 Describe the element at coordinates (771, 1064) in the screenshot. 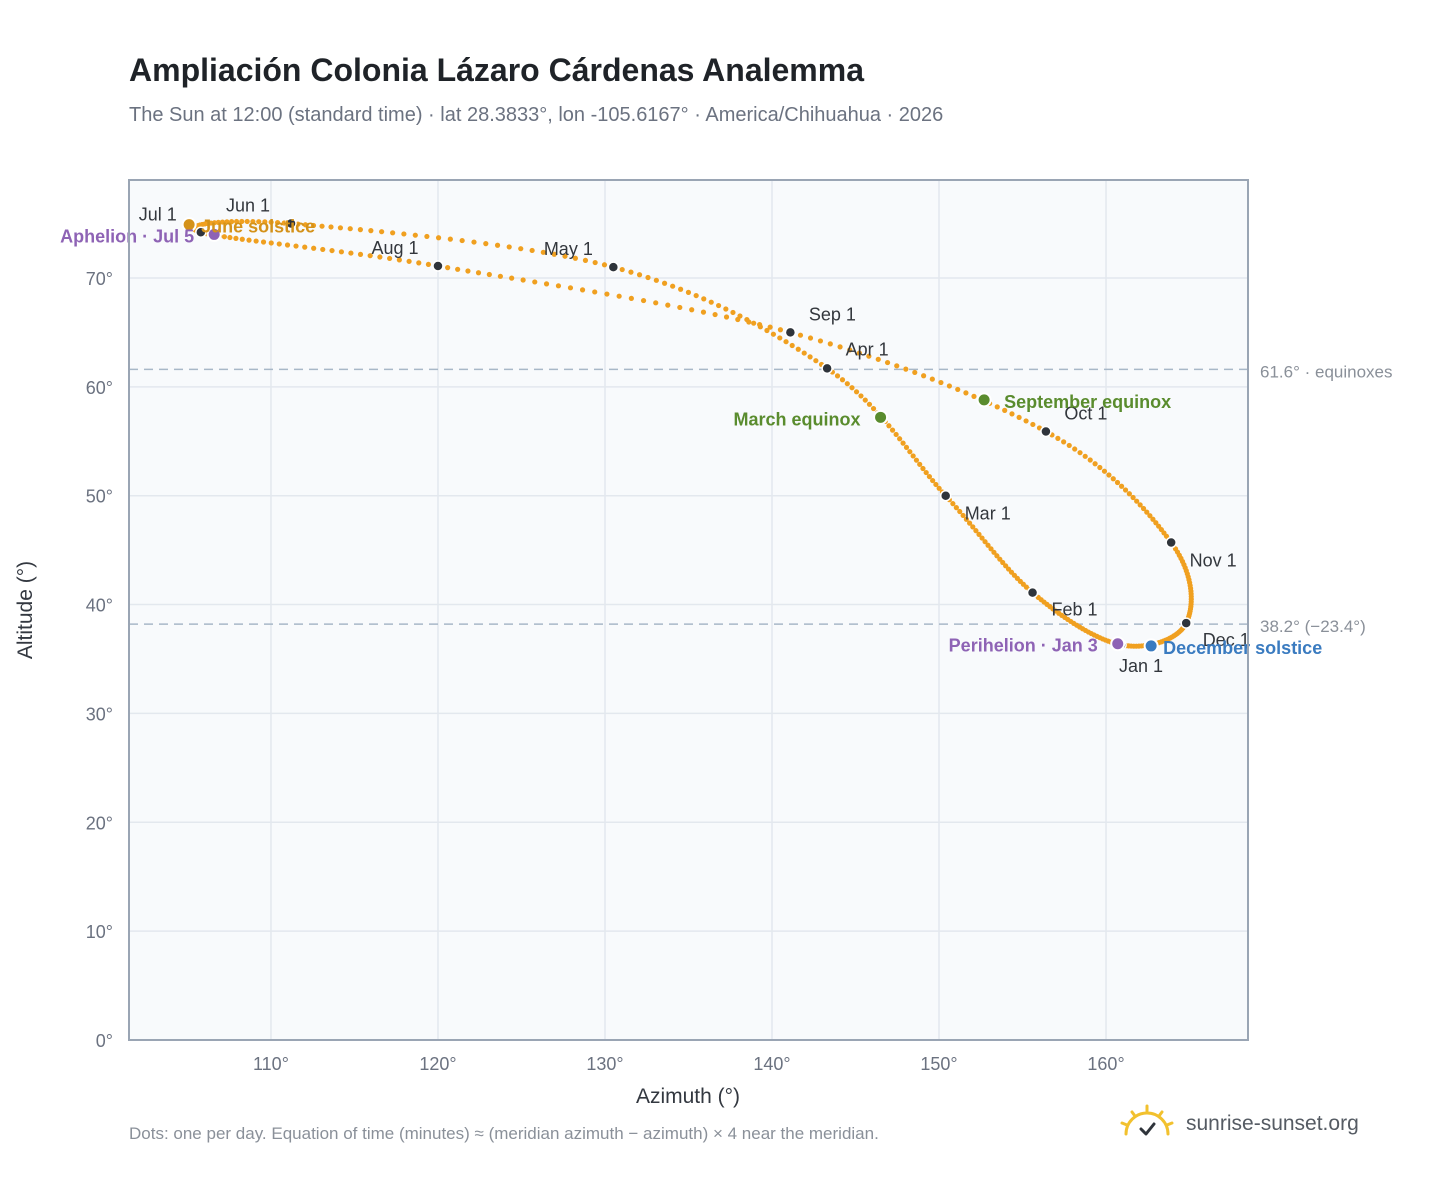

I see `x-tick-label: 140°` at that location.